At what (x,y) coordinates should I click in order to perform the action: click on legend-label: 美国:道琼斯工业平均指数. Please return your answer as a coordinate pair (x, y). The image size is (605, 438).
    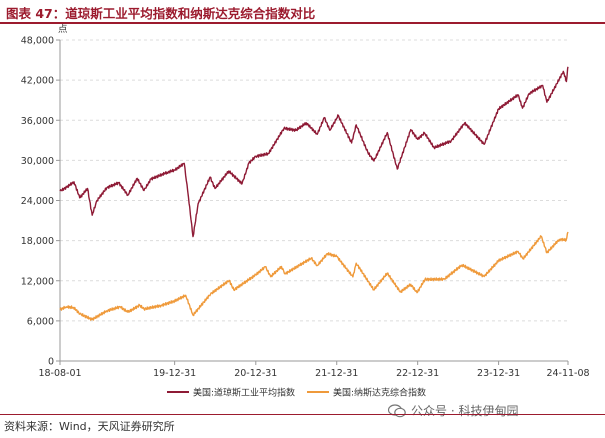
    Looking at the image, I should click on (244, 393).